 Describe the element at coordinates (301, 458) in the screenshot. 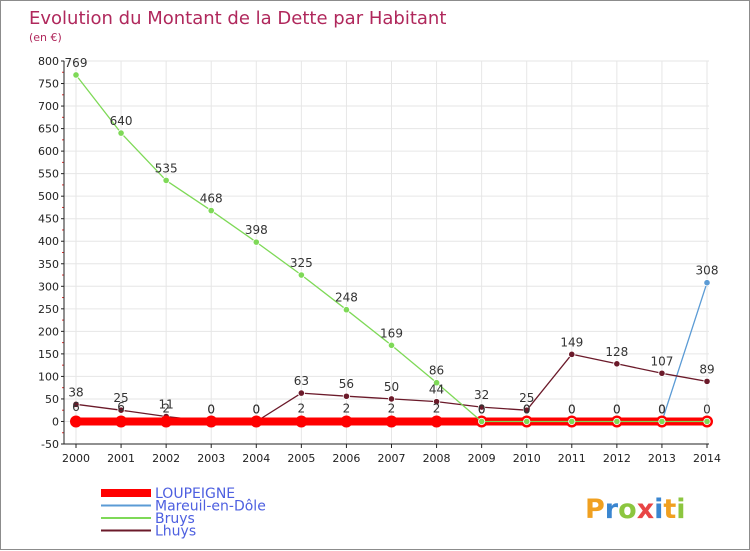

I see `x-tick-label: 2005` at that location.